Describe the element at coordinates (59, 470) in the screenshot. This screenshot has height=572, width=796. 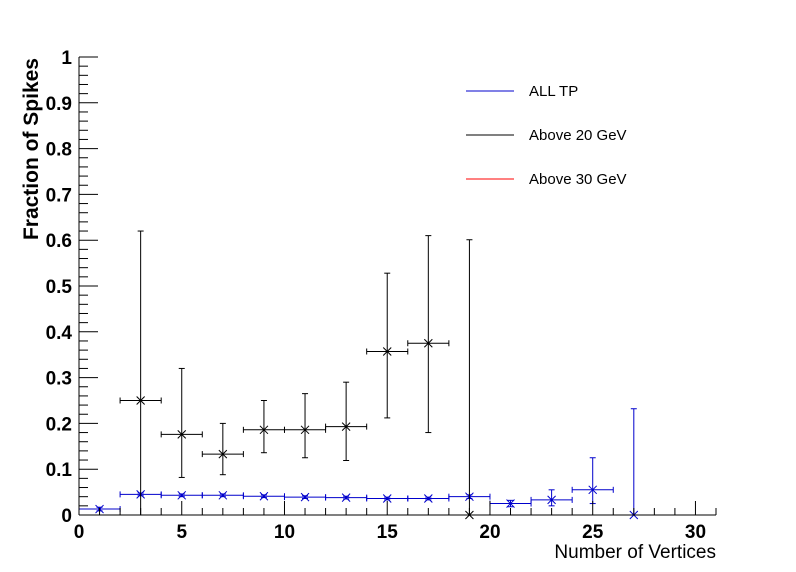
I see `y-tick-label: 0.1` at that location.